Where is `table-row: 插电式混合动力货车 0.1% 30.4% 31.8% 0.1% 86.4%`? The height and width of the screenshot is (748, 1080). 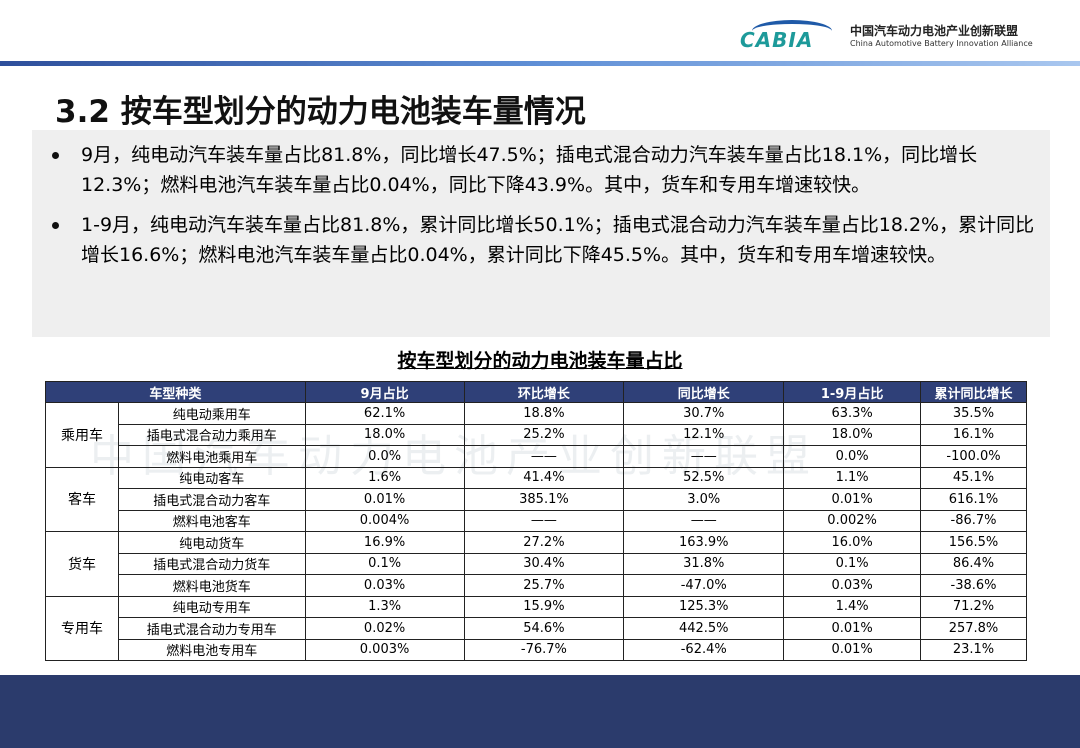 table-row: 插电式混合动力货车 0.1% 30.4% 31.8% 0.1% 86.4% is located at coordinates (536, 563).